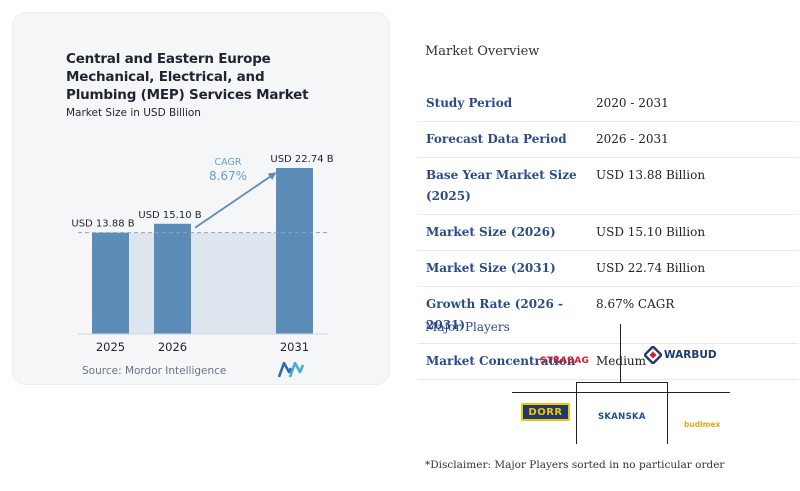 The width and height of the screenshot is (800, 491). What do you see at coordinates (228, 162) in the screenshot?
I see `cagr-label: CAGR` at bounding box center [228, 162].